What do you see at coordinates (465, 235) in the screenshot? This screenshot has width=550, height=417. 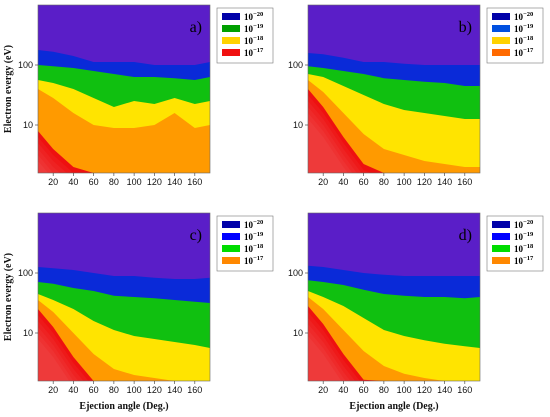 I see `panel-label: d)` at bounding box center [465, 235].